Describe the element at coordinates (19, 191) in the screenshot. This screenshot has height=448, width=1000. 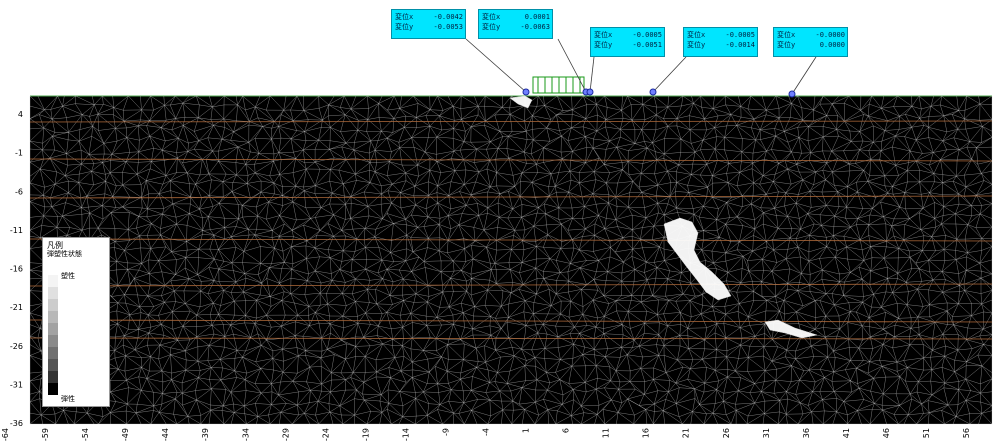
I see `y-tick-label: -6` at that location.